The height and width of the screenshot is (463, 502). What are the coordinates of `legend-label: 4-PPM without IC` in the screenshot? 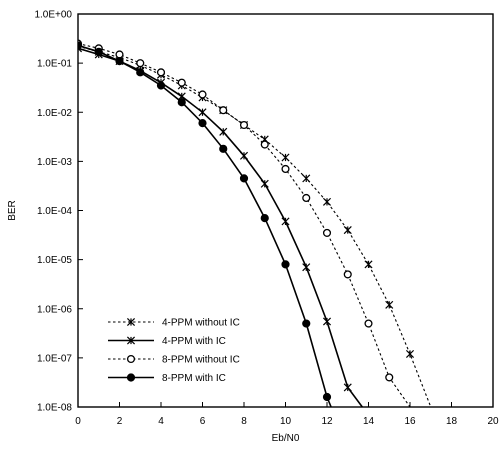 It's located at (201, 323).